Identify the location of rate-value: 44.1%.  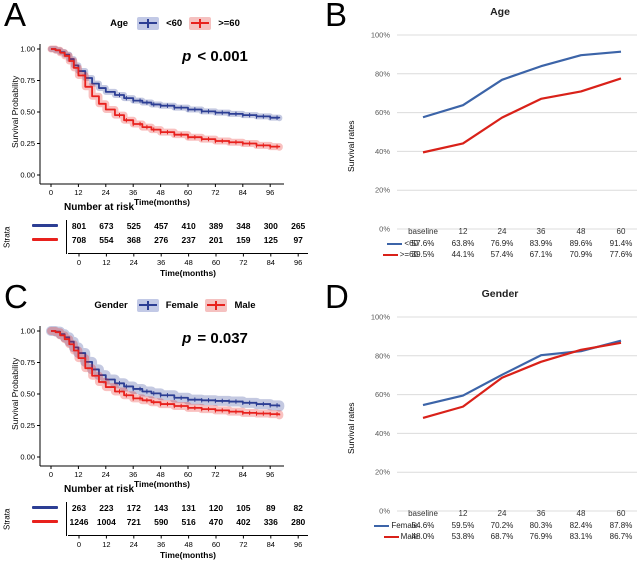
(463, 254).